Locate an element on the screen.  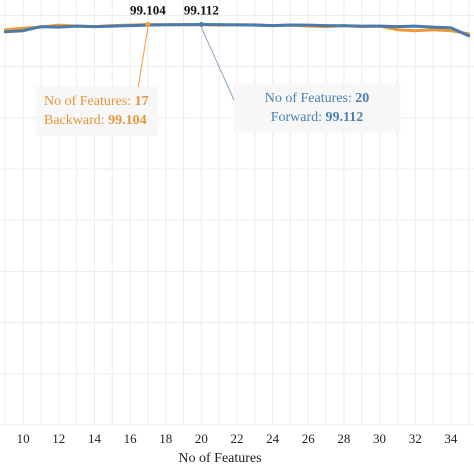
data-labels: 99.104 99.112 is located at coordinates (174, 9).